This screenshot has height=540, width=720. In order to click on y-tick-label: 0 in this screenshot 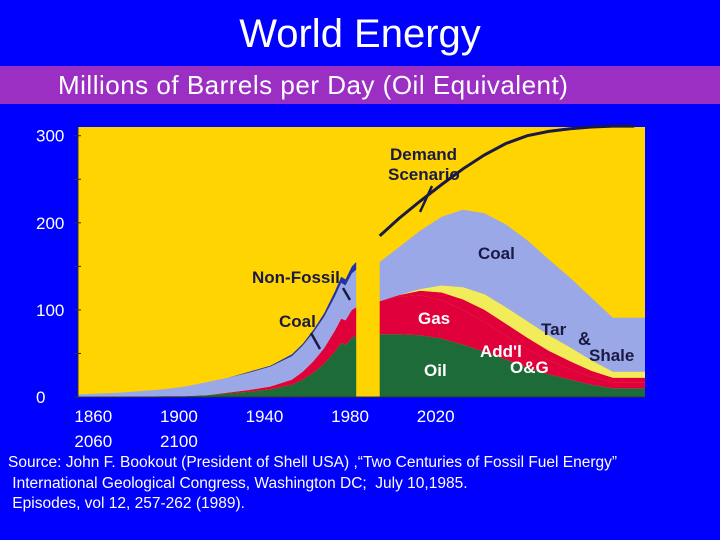, I will do `click(40, 397)`.